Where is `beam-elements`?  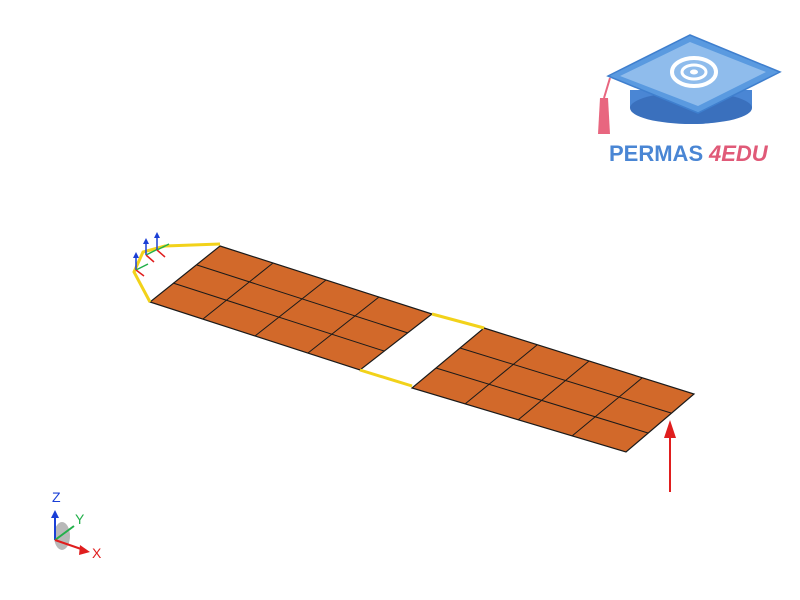 beam-elements is located at coordinates (308, 315).